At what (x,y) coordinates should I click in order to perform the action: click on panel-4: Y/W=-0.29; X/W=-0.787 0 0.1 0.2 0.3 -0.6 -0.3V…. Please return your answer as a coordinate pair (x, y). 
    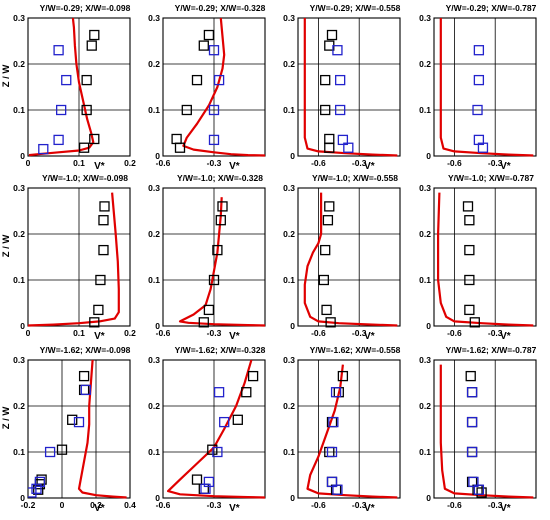
    Looking at the image, I should click on (477, 87).